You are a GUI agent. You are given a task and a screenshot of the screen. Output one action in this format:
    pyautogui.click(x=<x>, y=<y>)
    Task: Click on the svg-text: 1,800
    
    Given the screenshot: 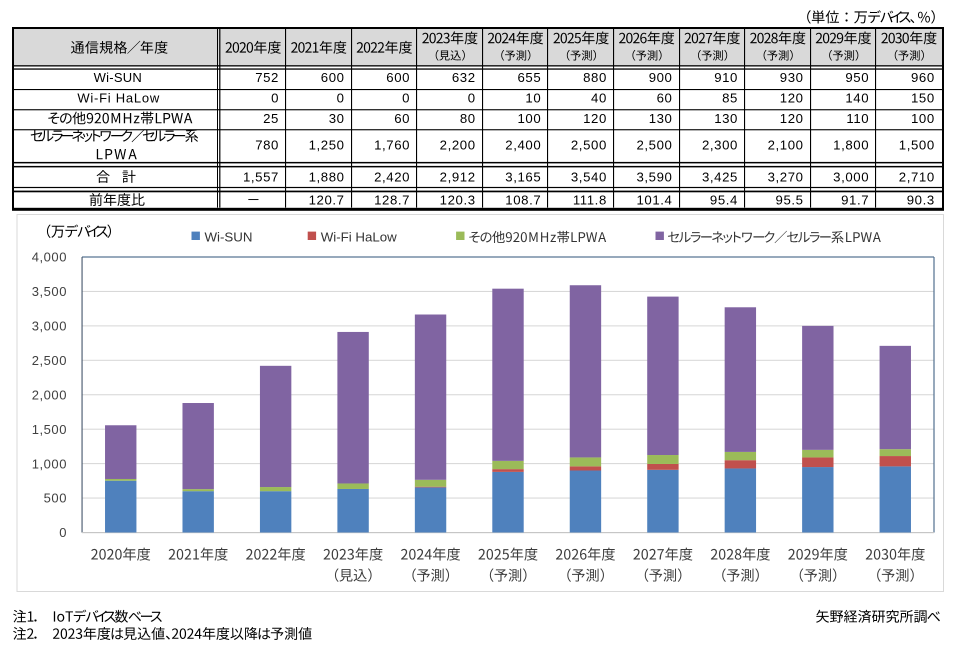 What is the action you would take?
    pyautogui.click(x=851, y=144)
    